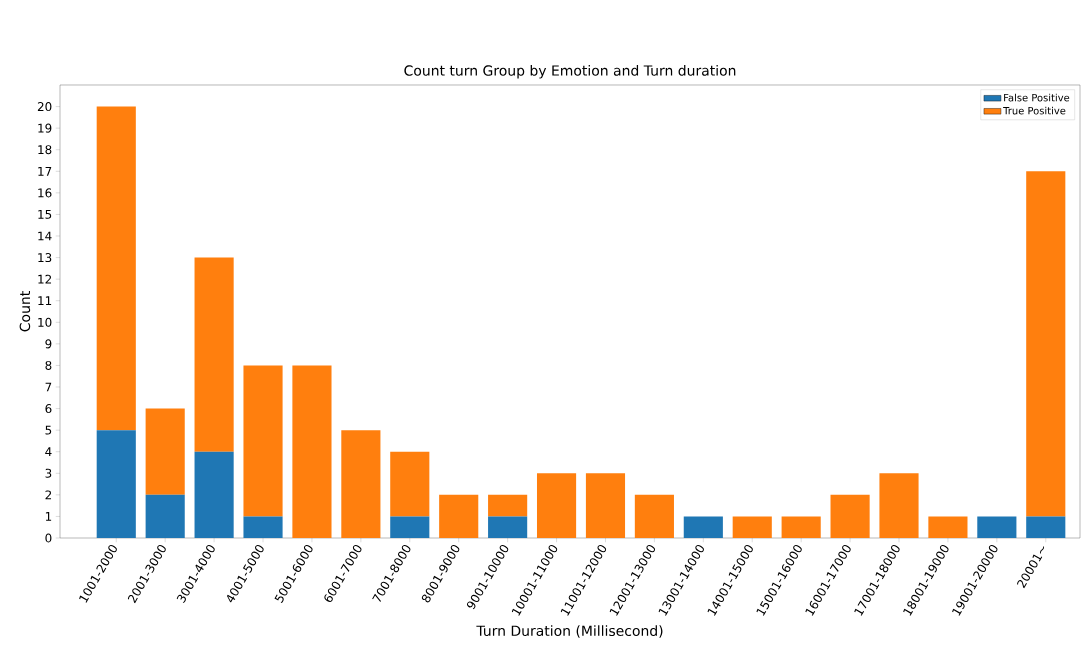 This screenshot has height=666, width=1082. I want to click on y-tick-label: 18, so click(45, 150).